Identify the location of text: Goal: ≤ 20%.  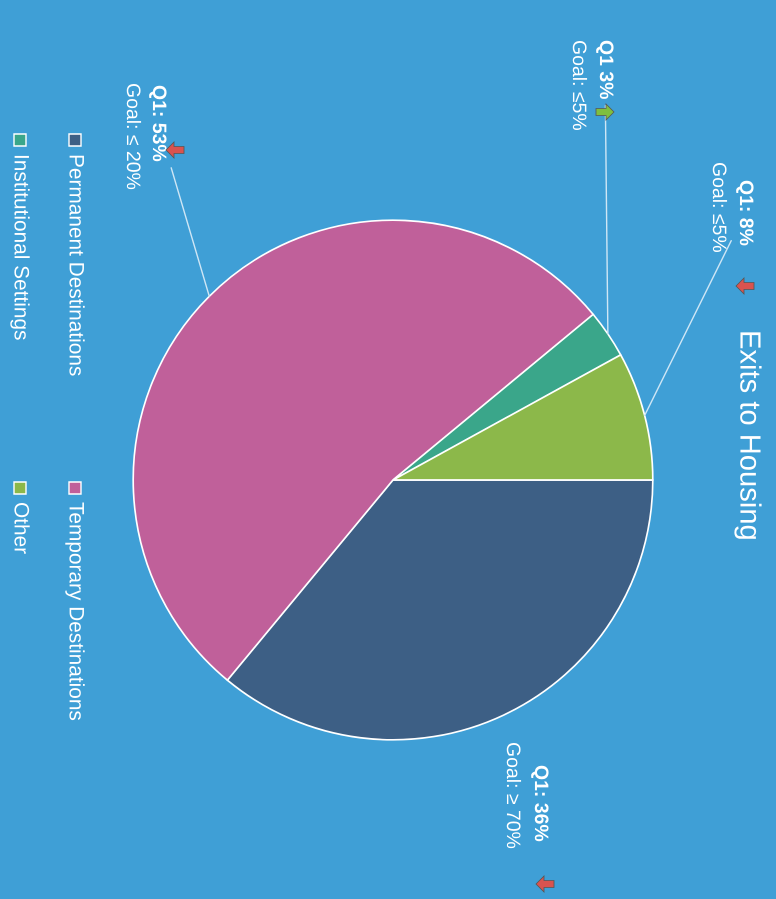
(134, 137).